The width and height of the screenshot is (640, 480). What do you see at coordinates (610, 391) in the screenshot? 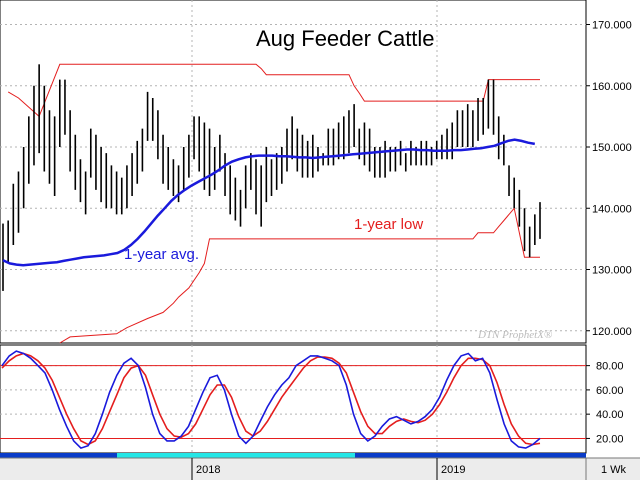
I see `stoch-ytick-label: 60.00` at bounding box center [610, 391].